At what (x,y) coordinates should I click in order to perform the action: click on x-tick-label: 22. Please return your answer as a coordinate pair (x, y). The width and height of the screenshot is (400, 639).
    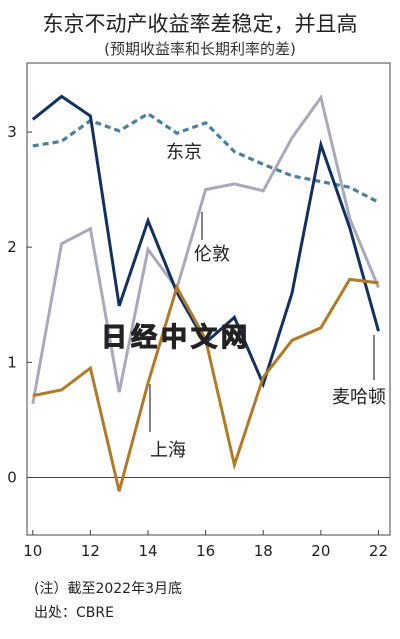
    Looking at the image, I should click on (378, 551).